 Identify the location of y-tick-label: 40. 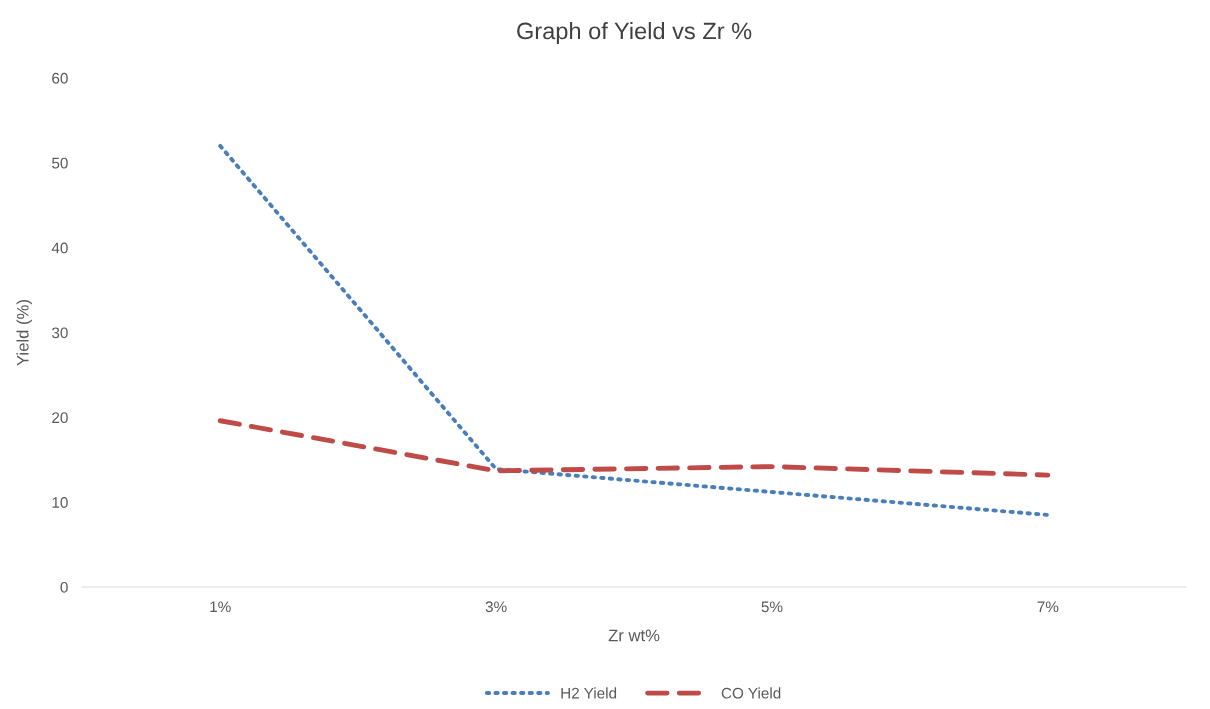
(59, 248).